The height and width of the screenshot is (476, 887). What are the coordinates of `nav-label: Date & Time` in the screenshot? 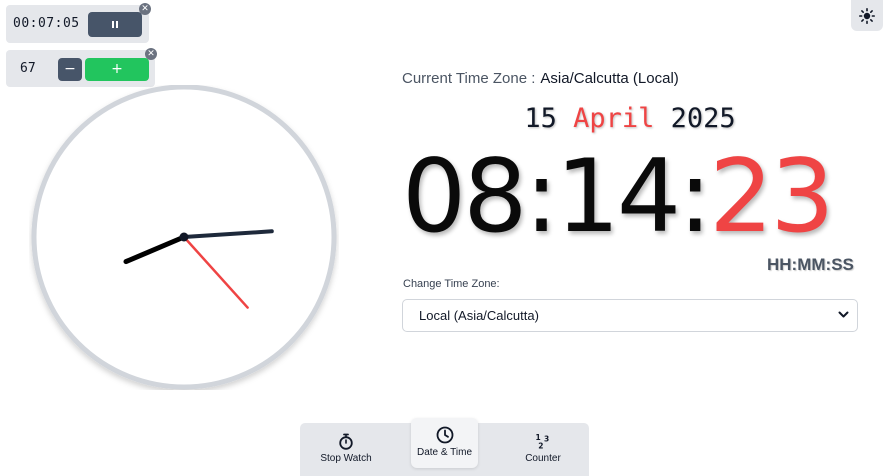 It's located at (444, 452).